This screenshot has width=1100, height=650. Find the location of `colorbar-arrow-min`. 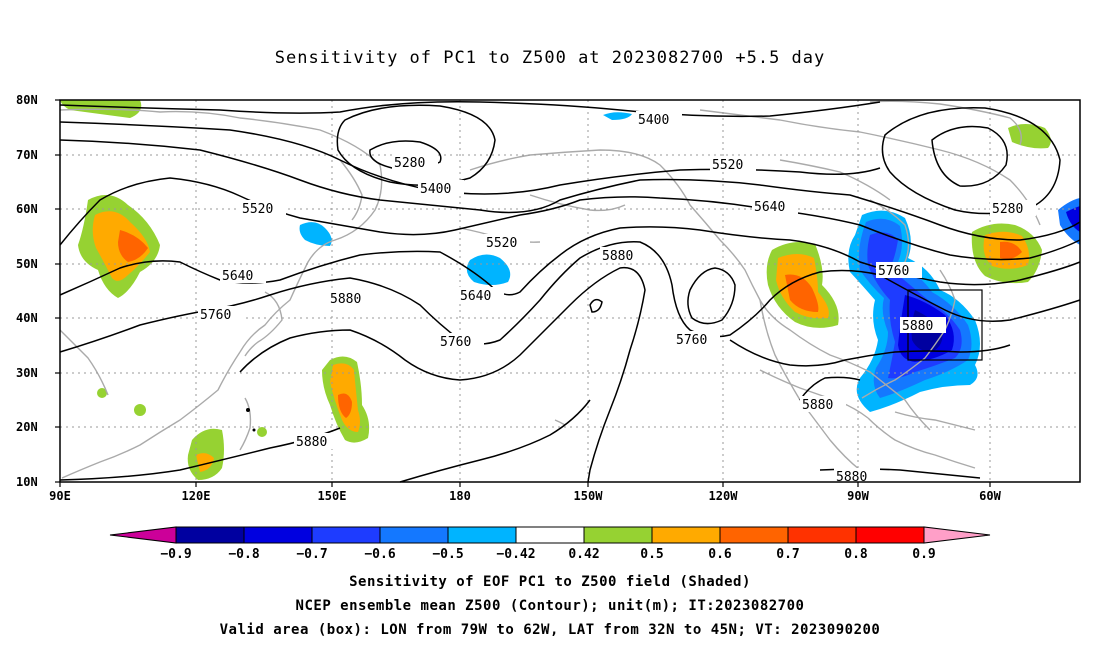

colorbar-arrow-min is located at coordinates (143, 535).